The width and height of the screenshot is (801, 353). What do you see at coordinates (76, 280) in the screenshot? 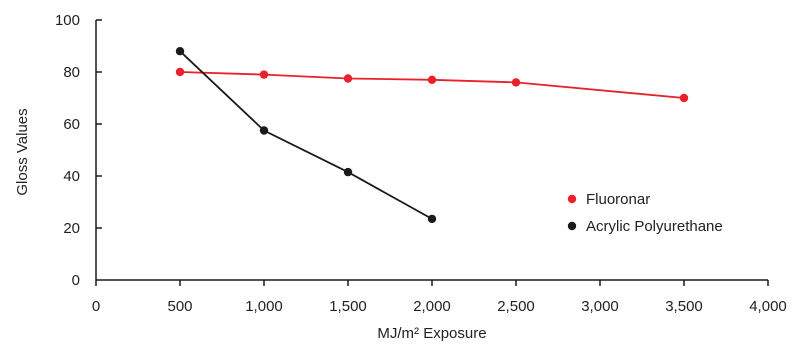
I see `y-tick-label: 0` at bounding box center [76, 280].